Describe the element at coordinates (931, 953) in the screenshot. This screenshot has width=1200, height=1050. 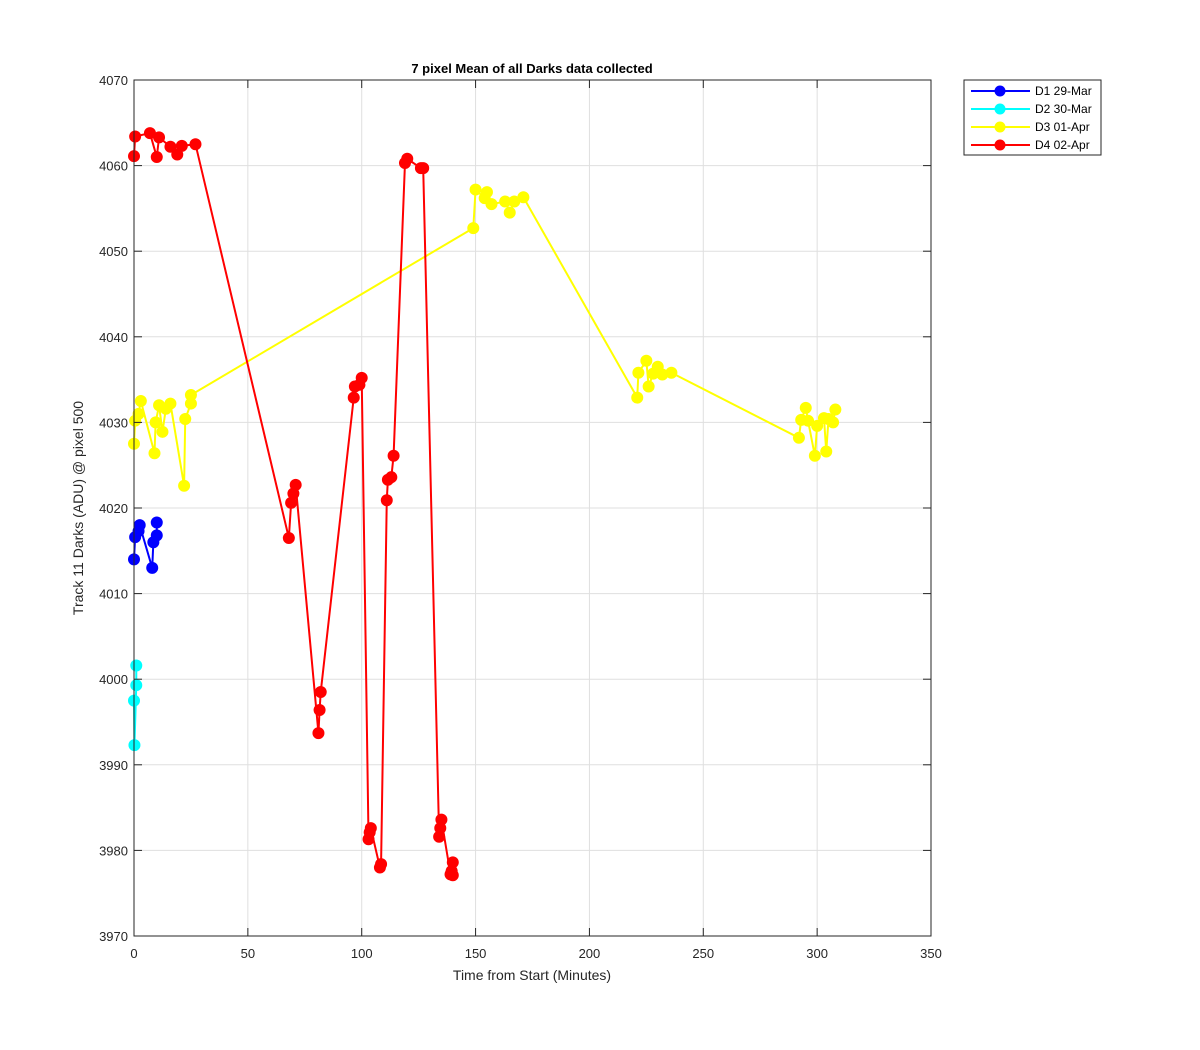
I see `x-tick-label: 350` at that location.